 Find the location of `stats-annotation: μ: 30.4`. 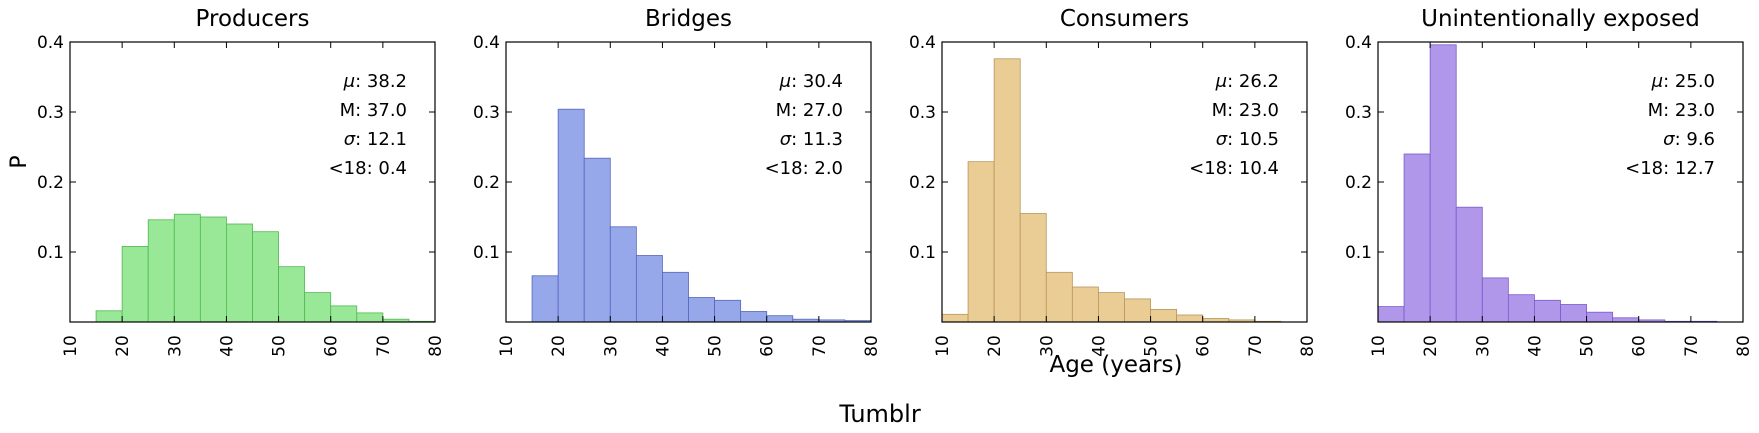

stats-annotation: μ: 30.4 is located at coordinates (811, 81).